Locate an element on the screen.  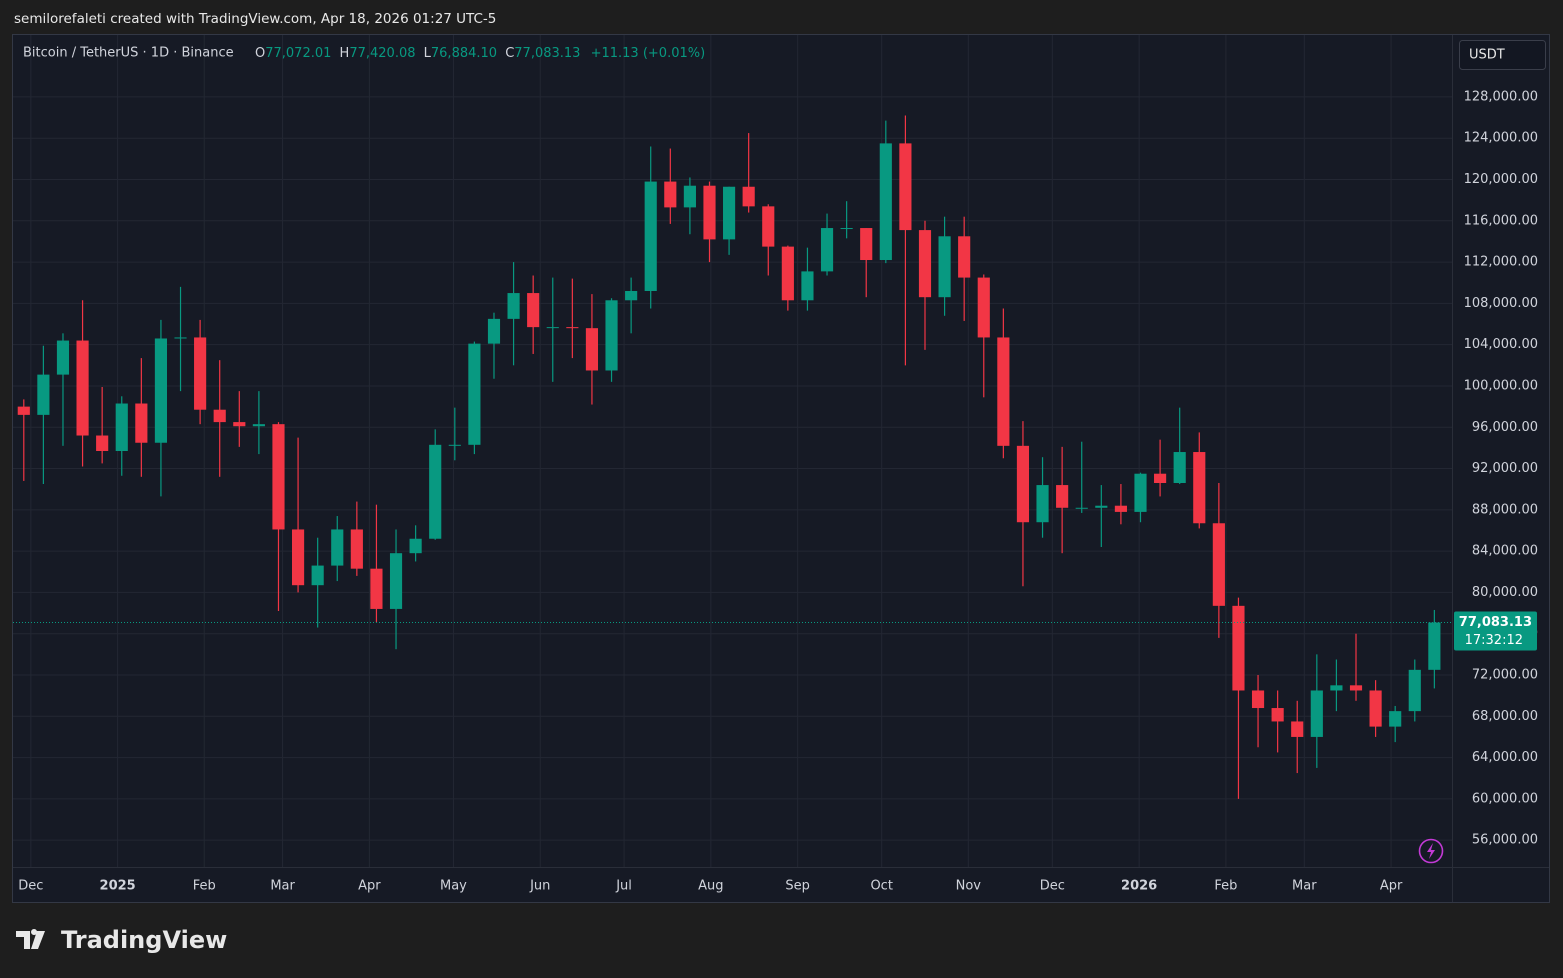
icon-bolt is located at coordinates (1431, 851).